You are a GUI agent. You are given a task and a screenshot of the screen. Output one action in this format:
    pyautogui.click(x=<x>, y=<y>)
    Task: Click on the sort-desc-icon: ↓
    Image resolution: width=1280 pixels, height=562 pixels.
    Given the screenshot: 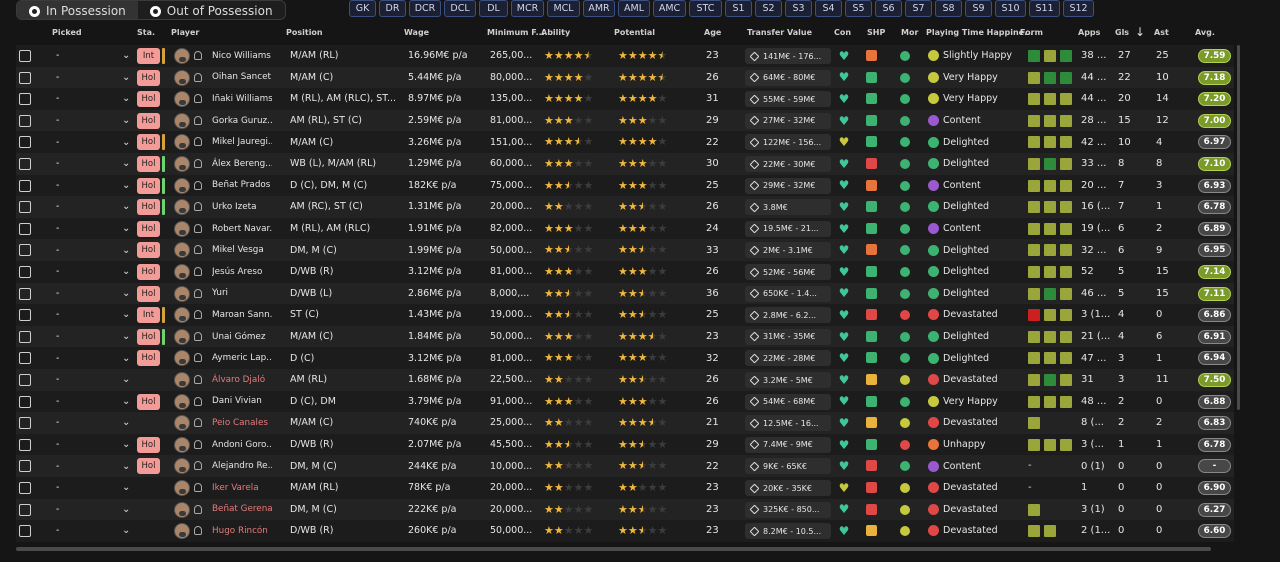 What is the action you would take?
    pyautogui.click(x=1140, y=32)
    